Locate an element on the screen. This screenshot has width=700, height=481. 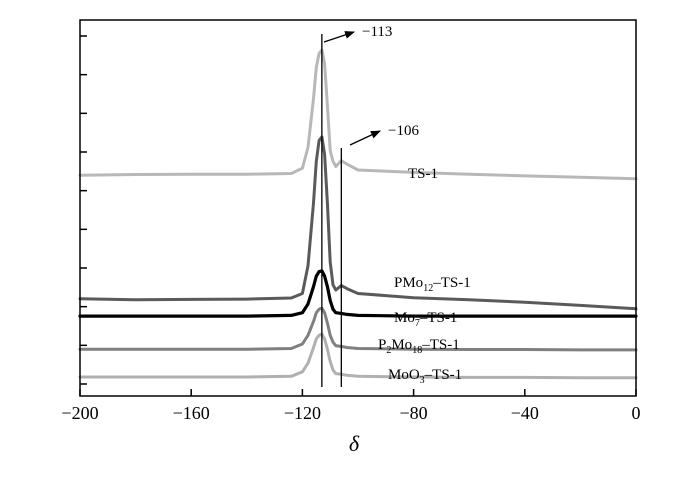
x-tick-label-0: −200 is located at coordinates (79, 413).